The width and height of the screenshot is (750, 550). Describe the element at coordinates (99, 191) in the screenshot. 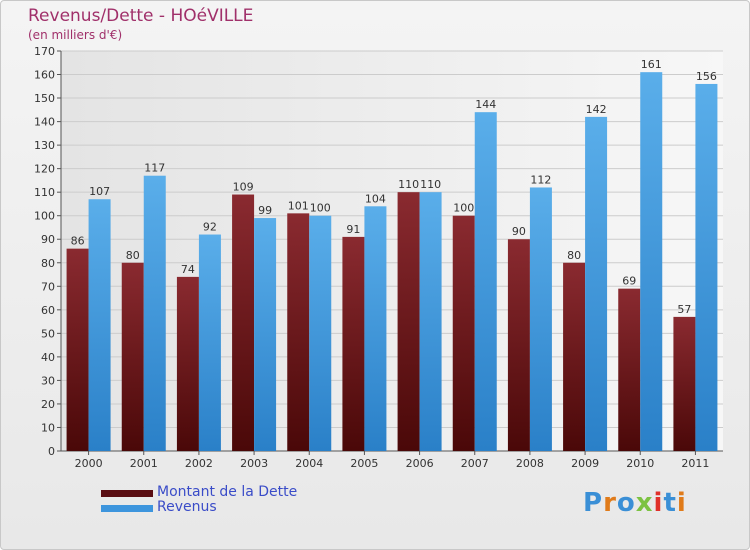

I see `data-label-revenus: 107` at that location.